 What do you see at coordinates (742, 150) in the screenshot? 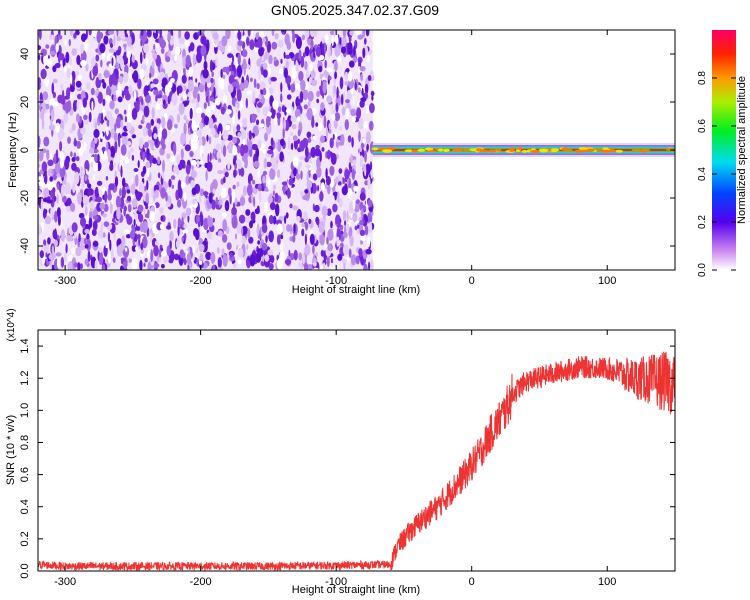
I see `colorbar-label: Normalized spectral amplitude` at bounding box center [742, 150].